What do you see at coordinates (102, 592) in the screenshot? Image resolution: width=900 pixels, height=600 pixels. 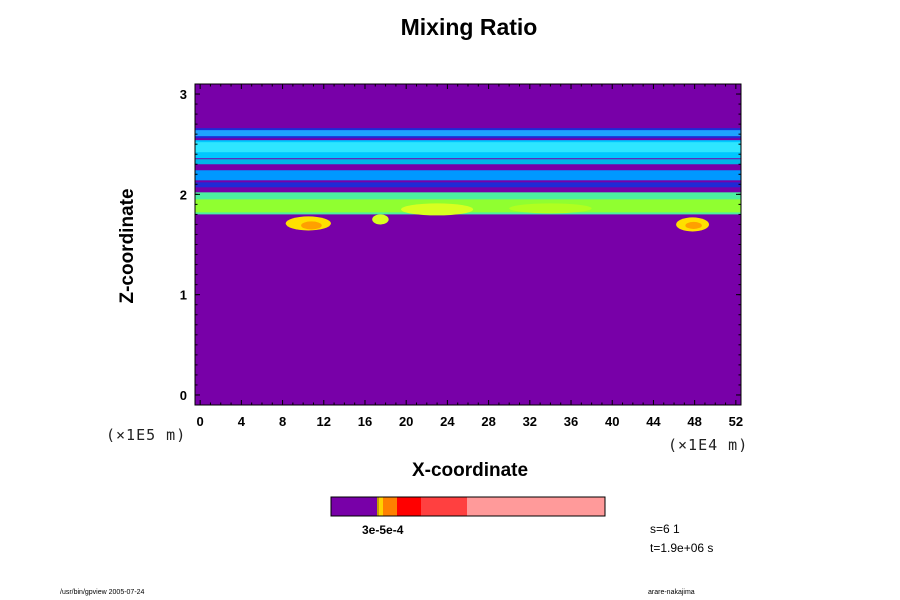 I see `footer-left-text: /usr/bin/gpview 2005-07-24` at bounding box center [102, 592].